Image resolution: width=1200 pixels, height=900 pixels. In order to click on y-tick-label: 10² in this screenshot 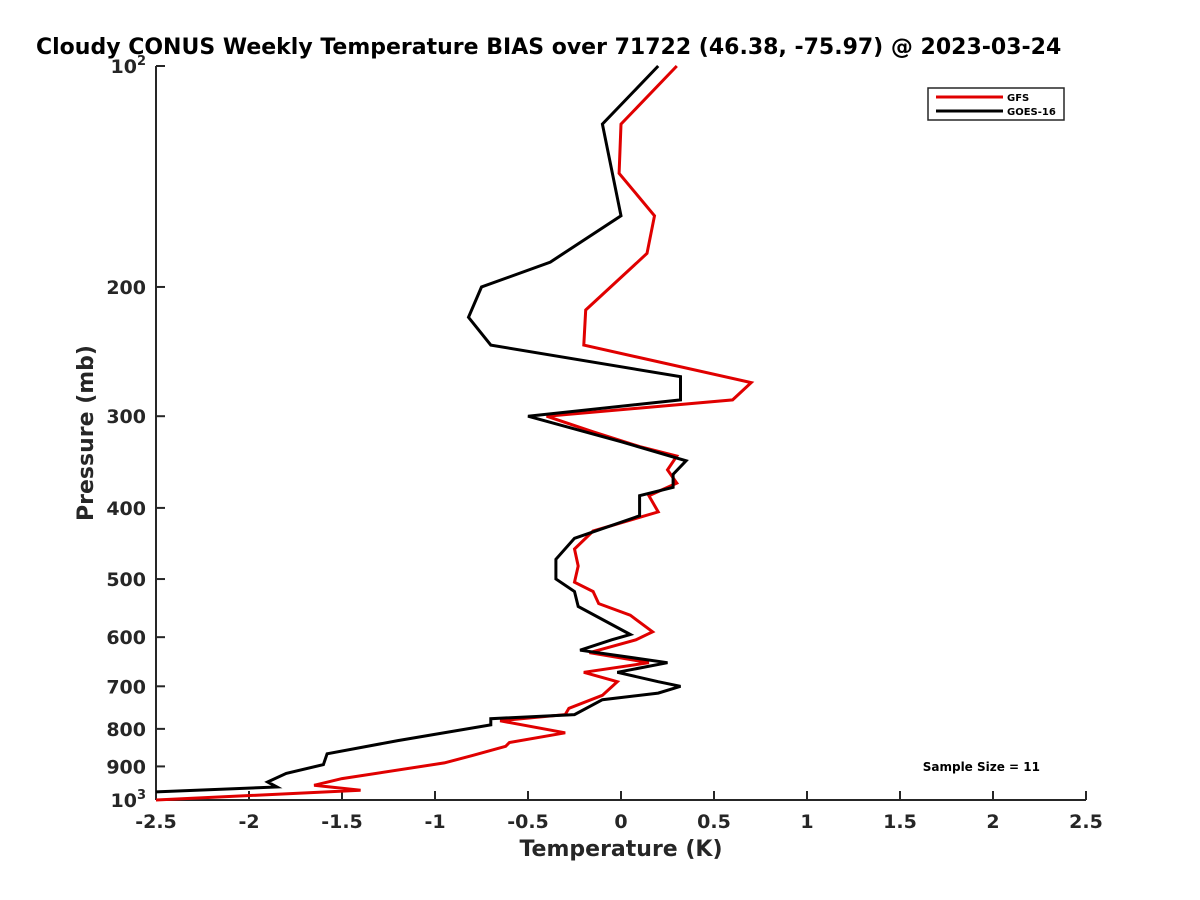, I will do `click(129, 66)`.